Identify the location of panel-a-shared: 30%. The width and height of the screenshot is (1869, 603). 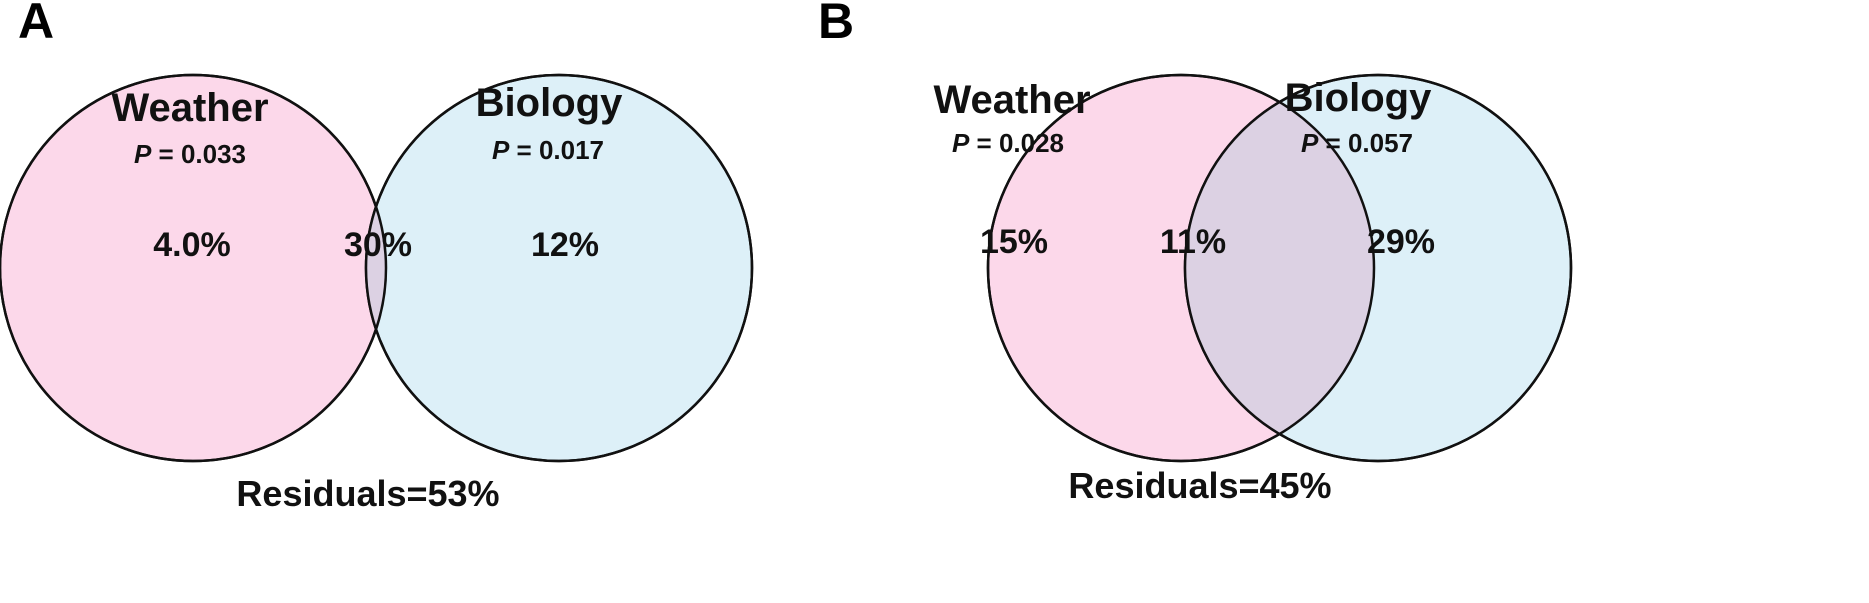
(378, 245).